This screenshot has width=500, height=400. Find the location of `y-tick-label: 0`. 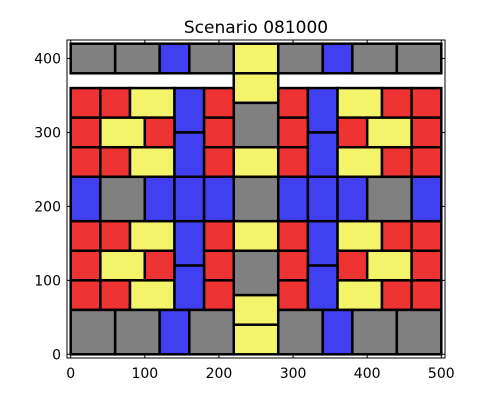

y-tick-label: 0 is located at coordinates (56, 355).